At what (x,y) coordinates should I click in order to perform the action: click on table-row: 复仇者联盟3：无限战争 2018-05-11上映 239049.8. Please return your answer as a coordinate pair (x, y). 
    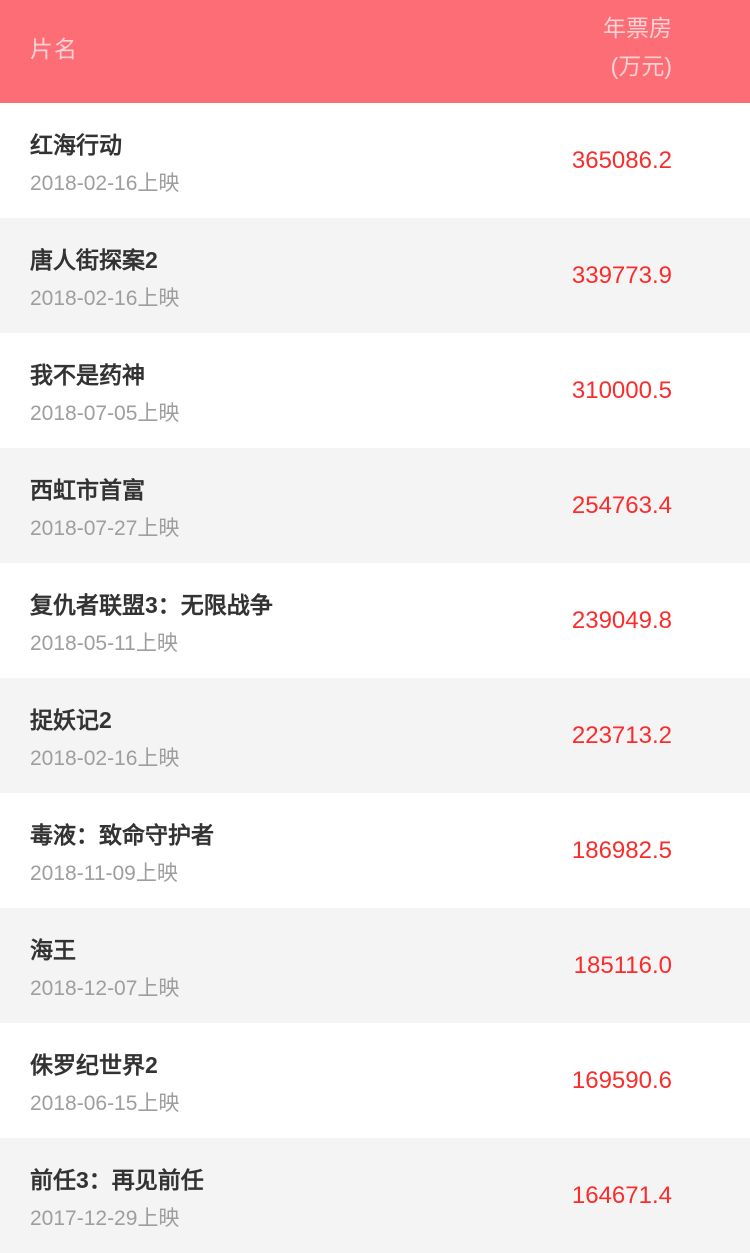
    Looking at the image, I should click on (375, 620).